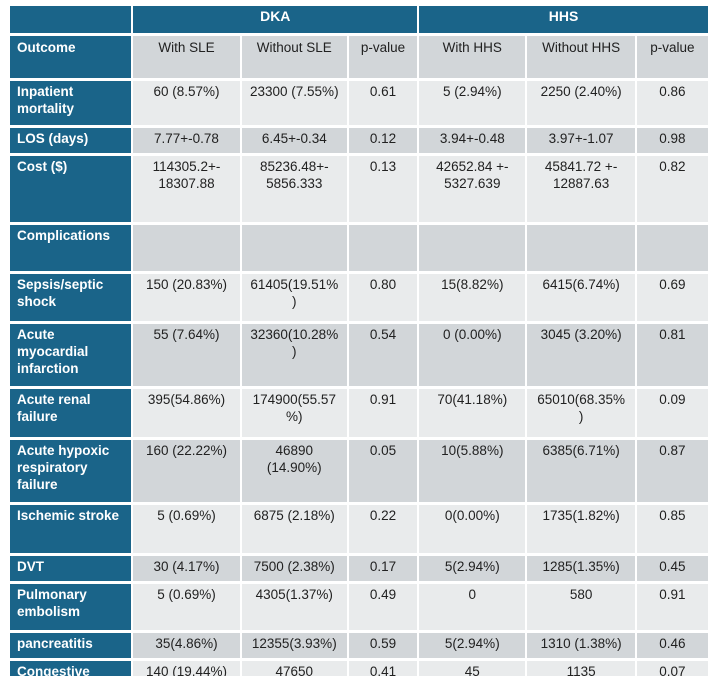 This screenshot has height=676, width=720. Describe the element at coordinates (71, 248) in the screenshot. I see `row-label: Complications` at that location.